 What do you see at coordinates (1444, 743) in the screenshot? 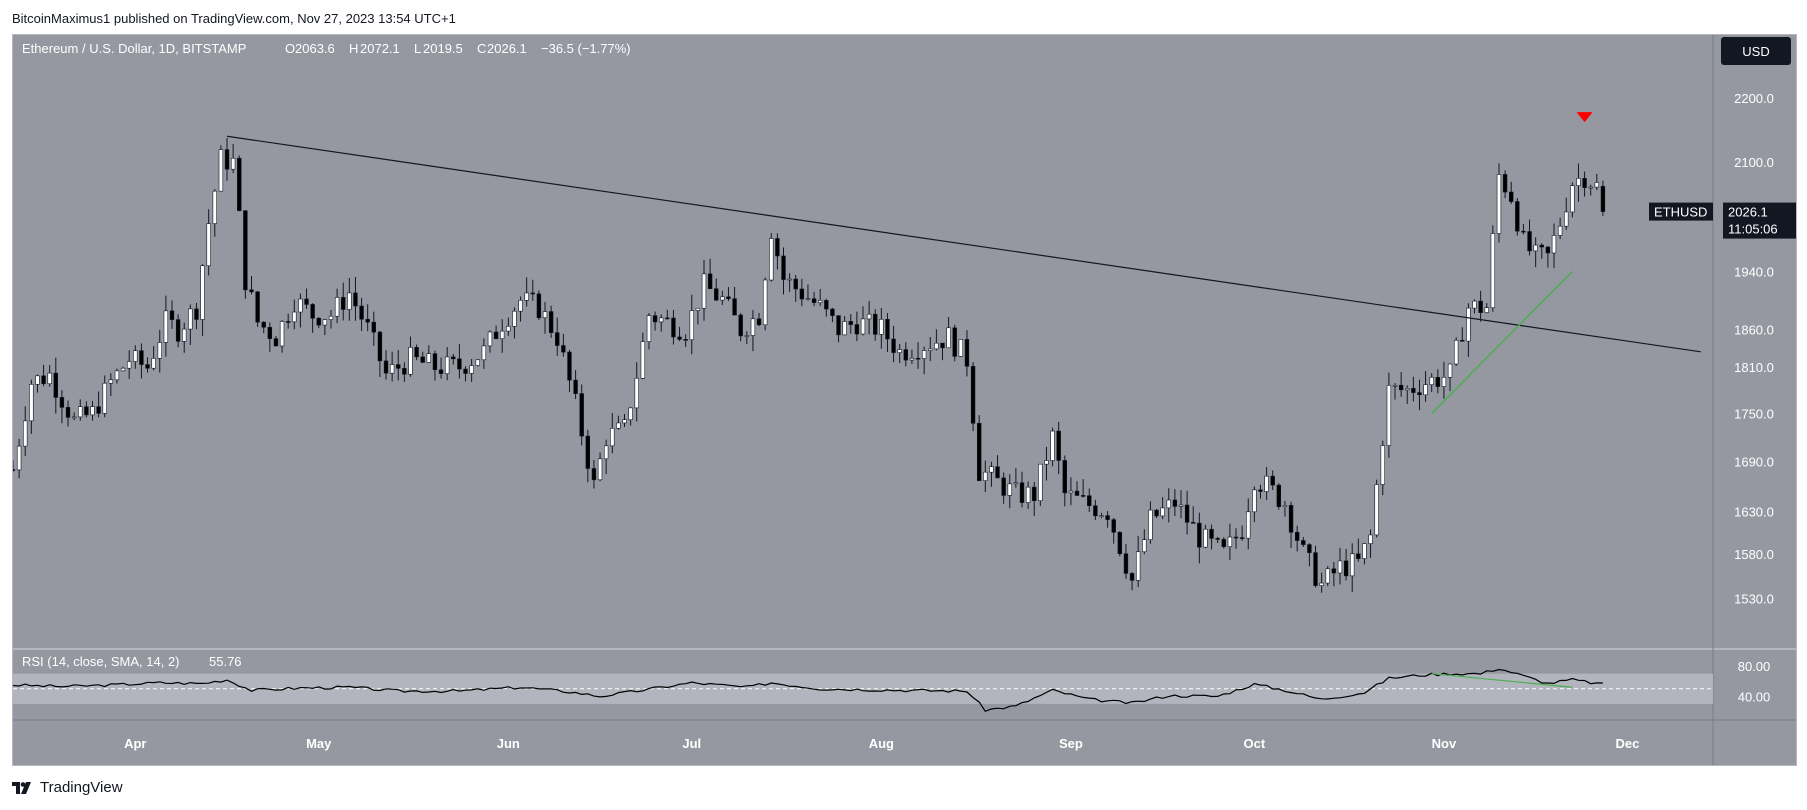
I see `time-tick-label: Nov` at bounding box center [1444, 743].